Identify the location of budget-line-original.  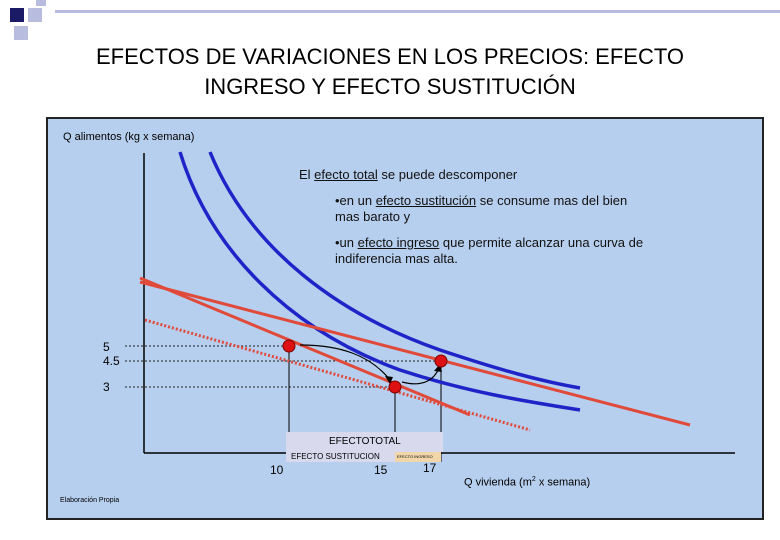
(305, 346).